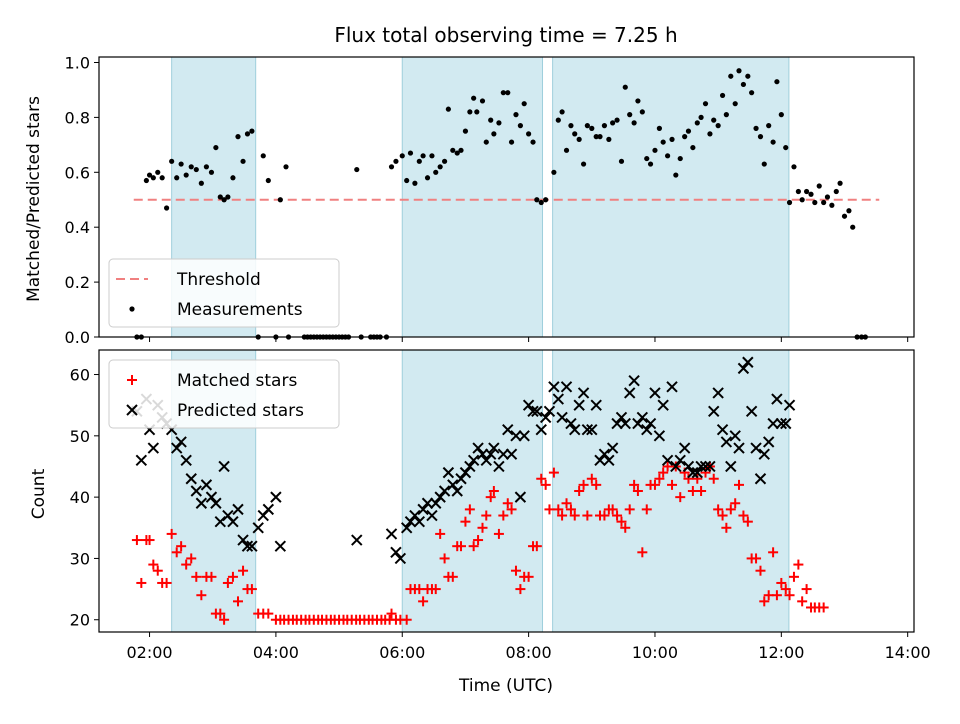  What do you see at coordinates (505, 686) in the screenshot?
I see `x-axis-label: Time (UTC)` at bounding box center [505, 686].